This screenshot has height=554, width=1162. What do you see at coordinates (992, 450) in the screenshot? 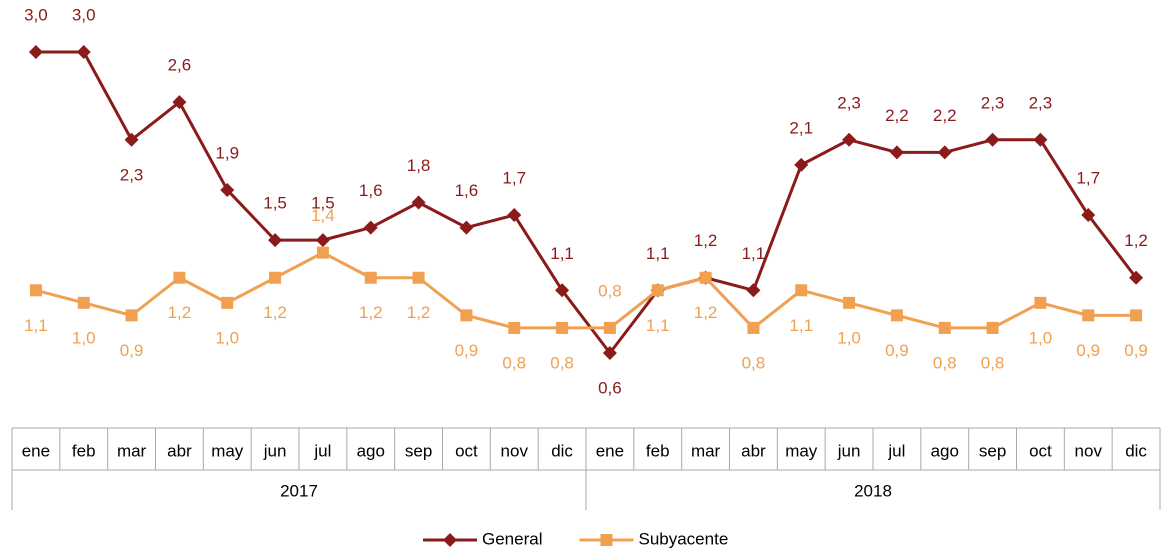
I see `x-tick-label: sep` at bounding box center [992, 450].